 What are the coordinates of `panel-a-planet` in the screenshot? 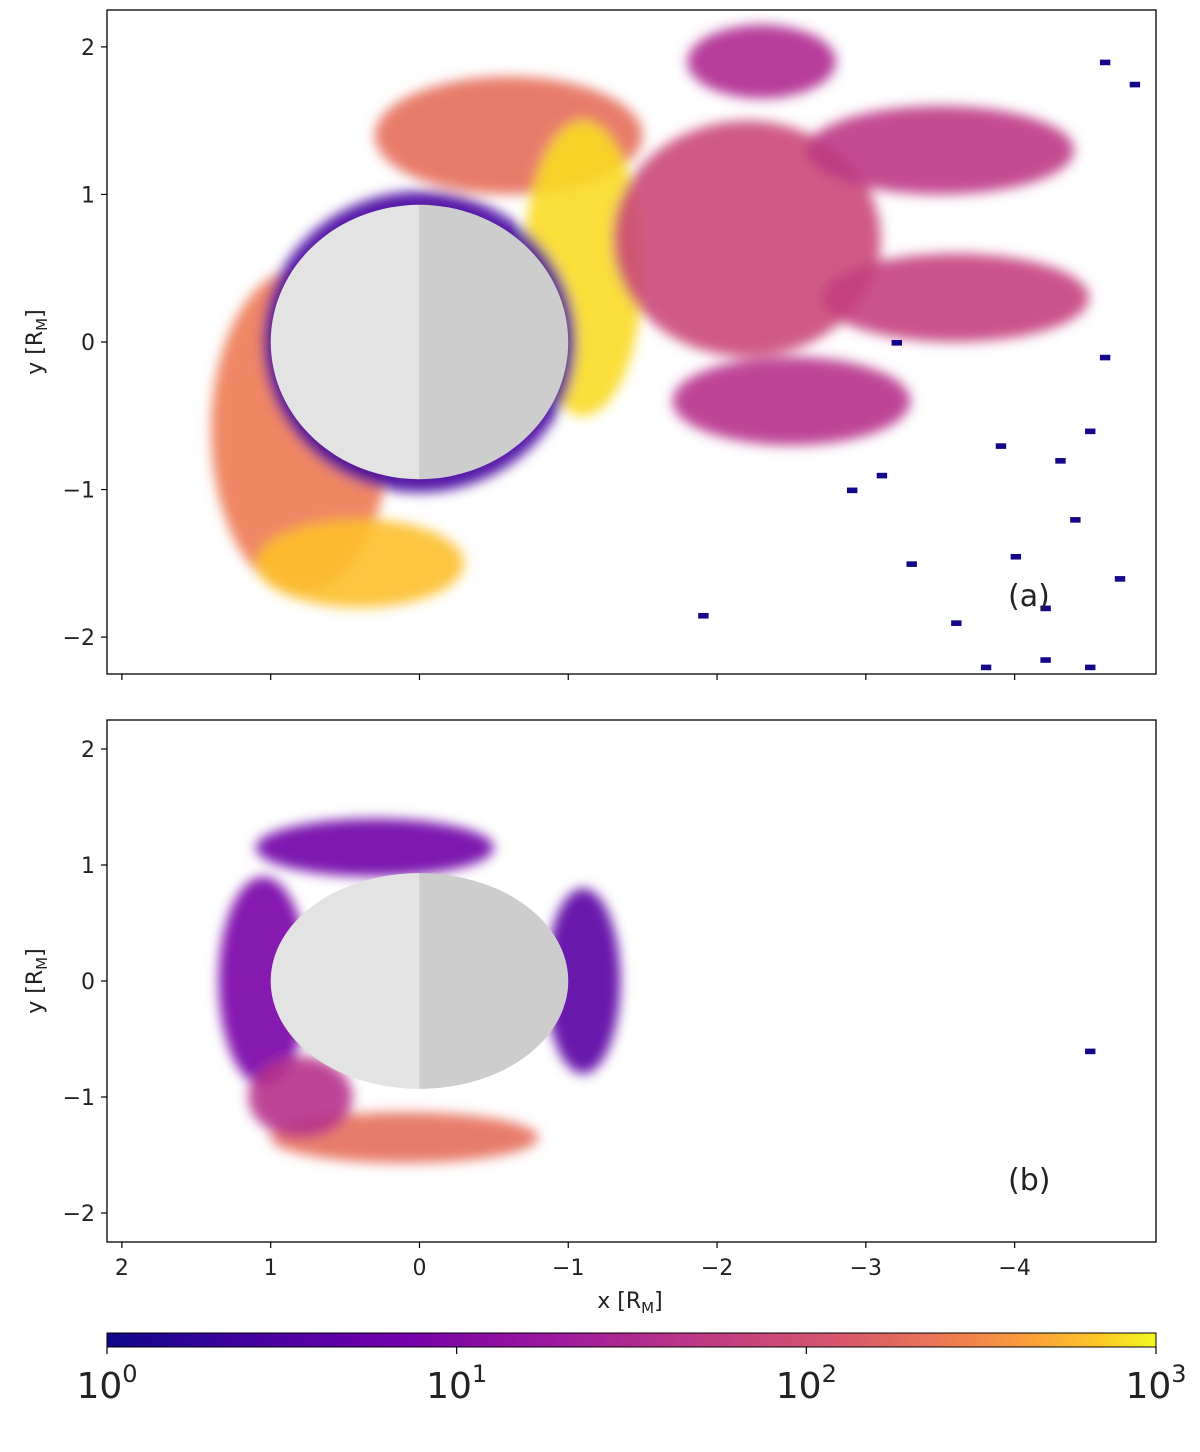 It's located at (419, 342).